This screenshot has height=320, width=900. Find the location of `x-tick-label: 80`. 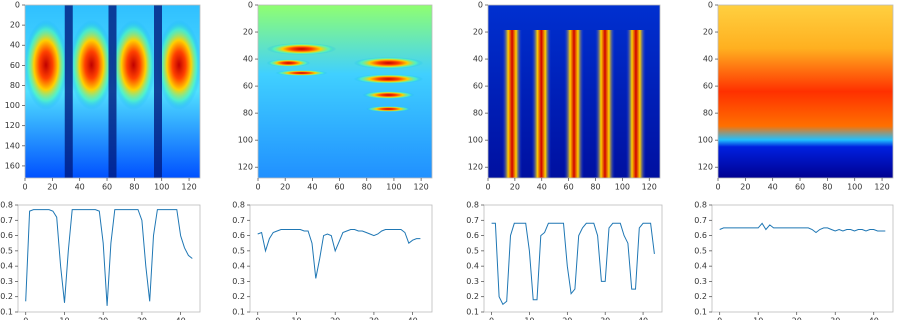

x-tick-label: 80 is located at coordinates (595, 187).